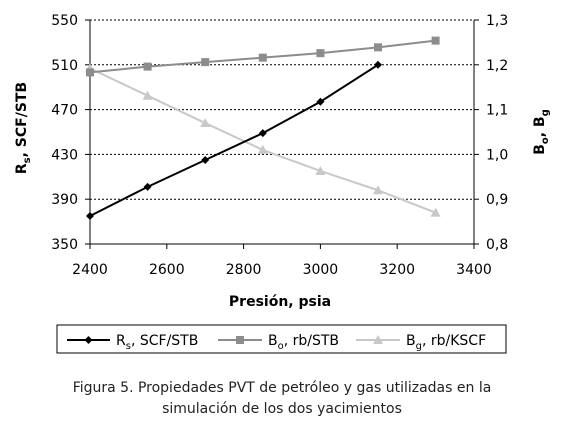  What do you see at coordinates (64, 21) in the screenshot?
I see `y-left-tick-label: 550` at bounding box center [64, 21].